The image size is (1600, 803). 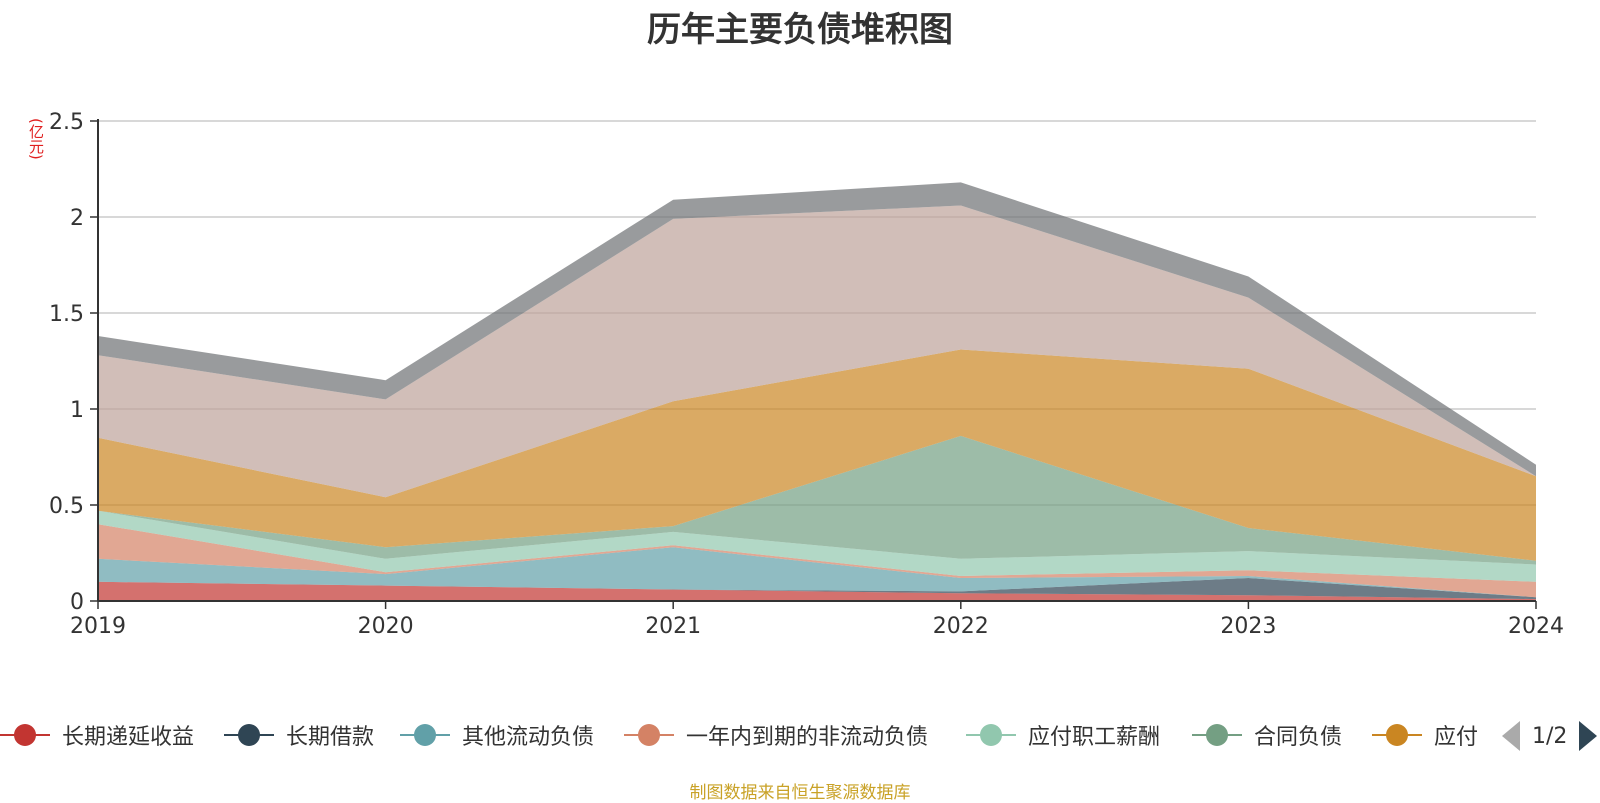 I want to click on legend-item: 长期递延收益, so click(x=97, y=735).